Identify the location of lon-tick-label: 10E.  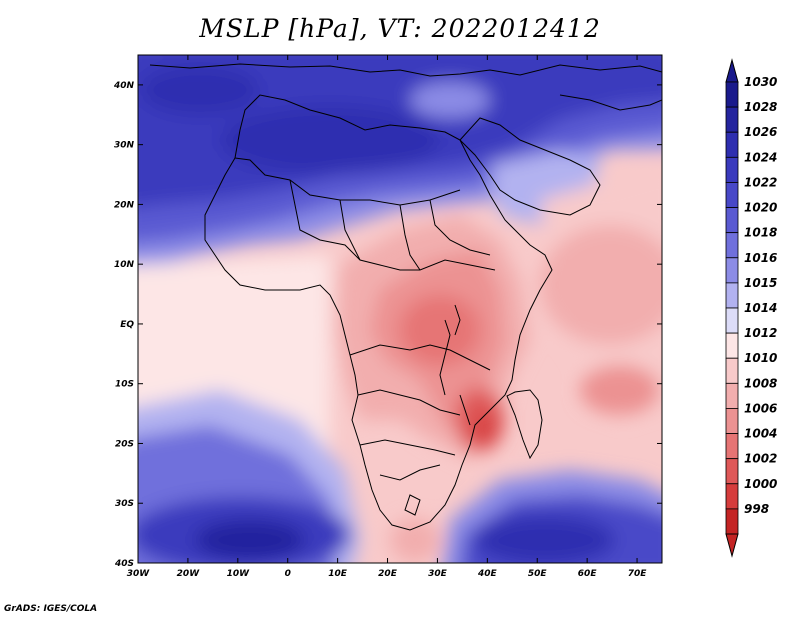
(338, 574).